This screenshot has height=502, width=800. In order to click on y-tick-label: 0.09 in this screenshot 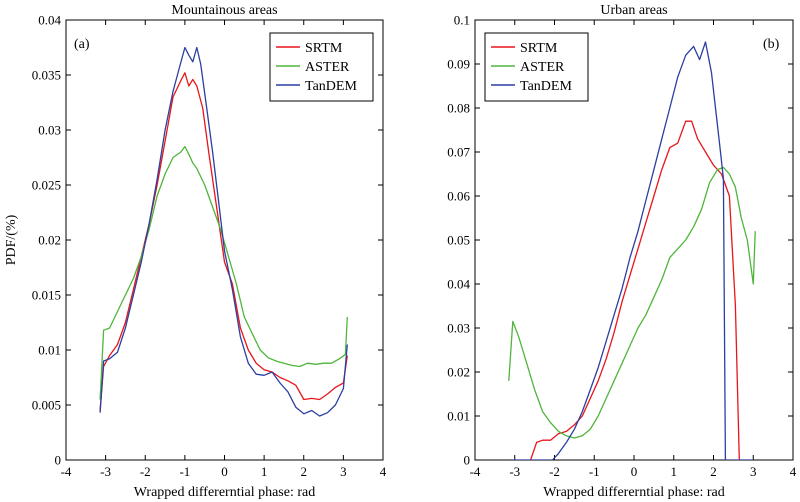, I will do `click(458, 64)`.